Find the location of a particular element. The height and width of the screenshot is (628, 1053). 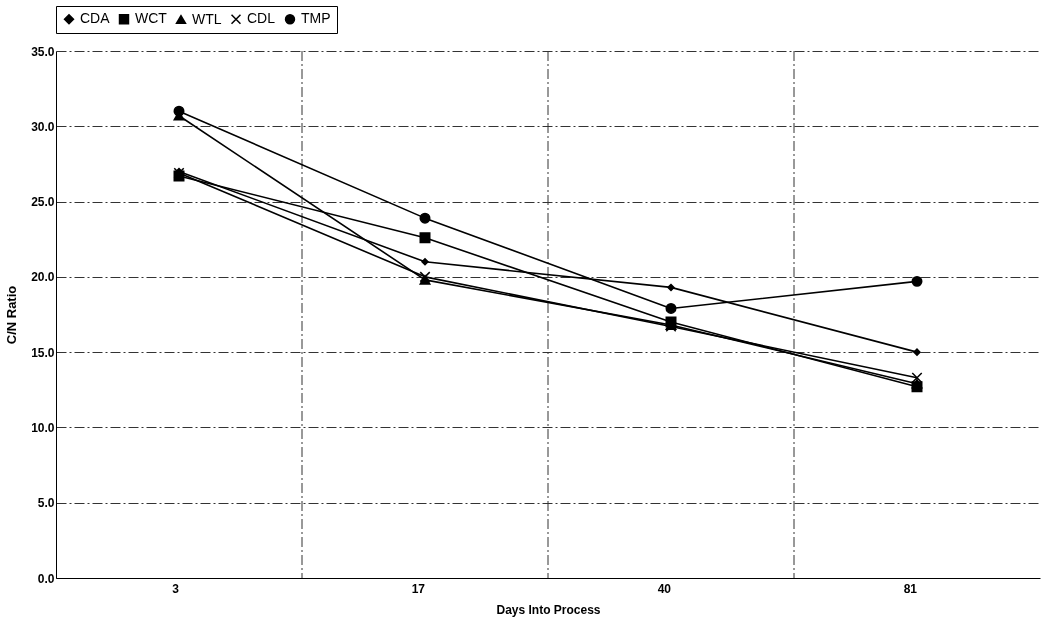

y-tick-label: 25.0 is located at coordinates (43, 202).